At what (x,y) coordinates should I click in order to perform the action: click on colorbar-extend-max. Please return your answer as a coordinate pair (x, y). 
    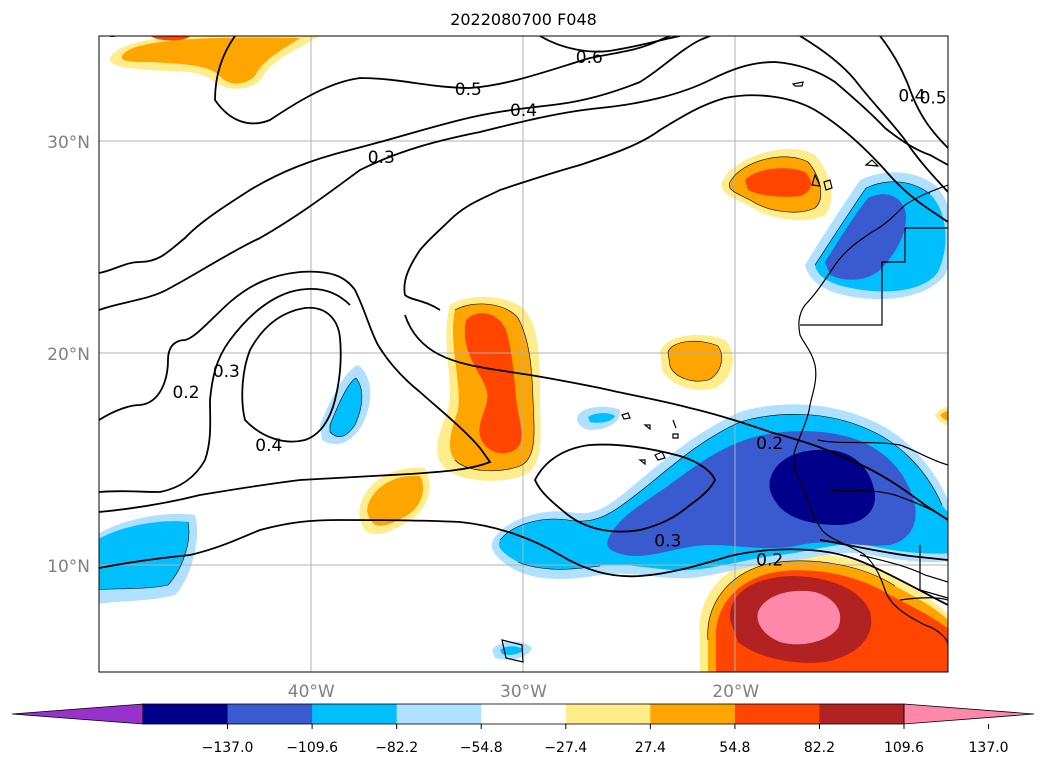
    Looking at the image, I should click on (969, 714).